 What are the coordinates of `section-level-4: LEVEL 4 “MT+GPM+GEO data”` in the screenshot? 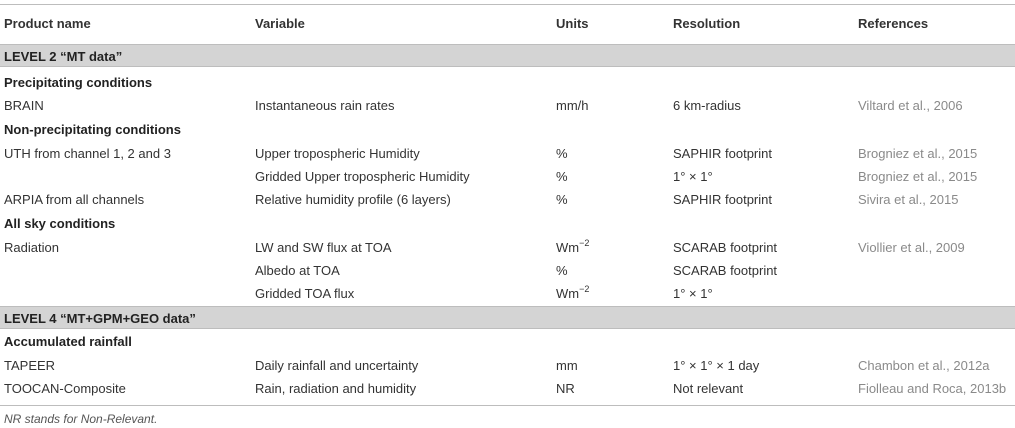 It's located at (507, 317).